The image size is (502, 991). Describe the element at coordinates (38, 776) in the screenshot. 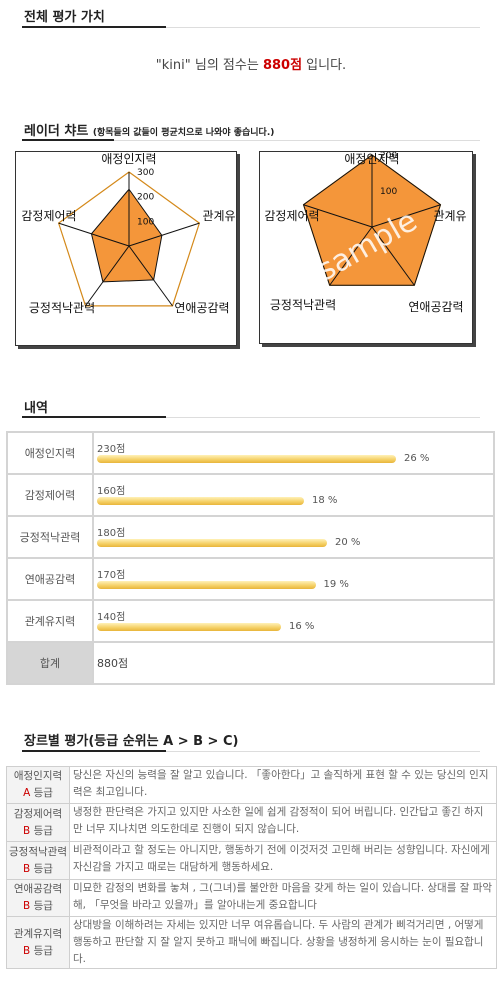

I see `genre-name: 애정인지력` at that location.